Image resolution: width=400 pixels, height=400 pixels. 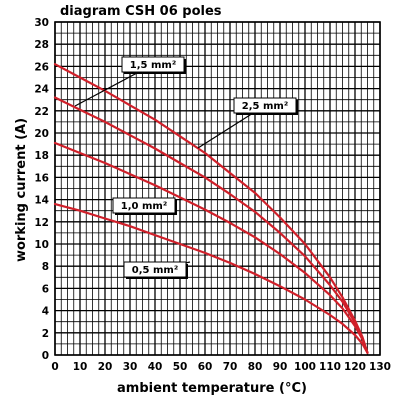 I want to click on y-tick-label: 28, so click(x=41, y=45).